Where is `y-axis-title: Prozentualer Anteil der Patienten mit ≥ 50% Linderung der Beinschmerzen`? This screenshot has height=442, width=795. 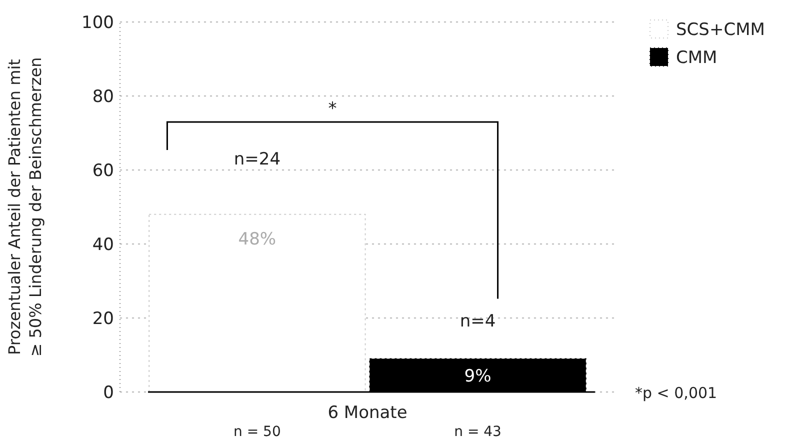 y-axis-title: Prozentualer Anteil der Patienten mit ≥ 50% Linderung der Beinschmerzen is located at coordinates (25, 207).